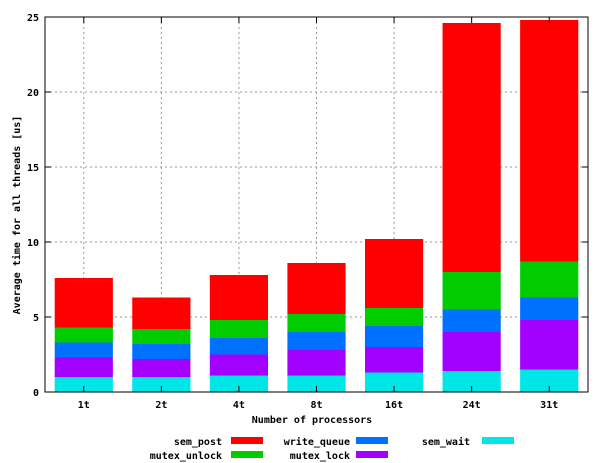  I want to click on y-tick-label: 20, so click(33, 93).